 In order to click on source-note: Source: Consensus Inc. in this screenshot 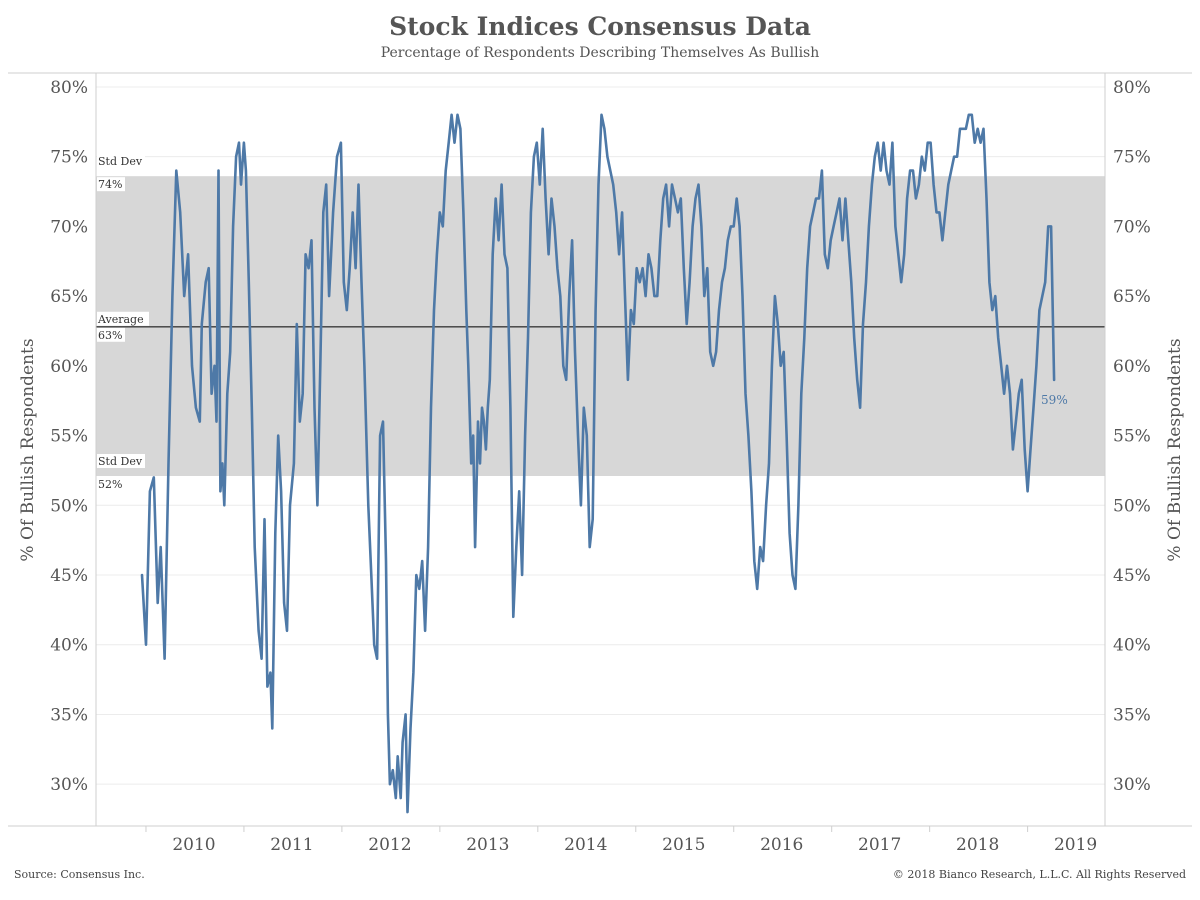, I will do `click(79, 874)`.